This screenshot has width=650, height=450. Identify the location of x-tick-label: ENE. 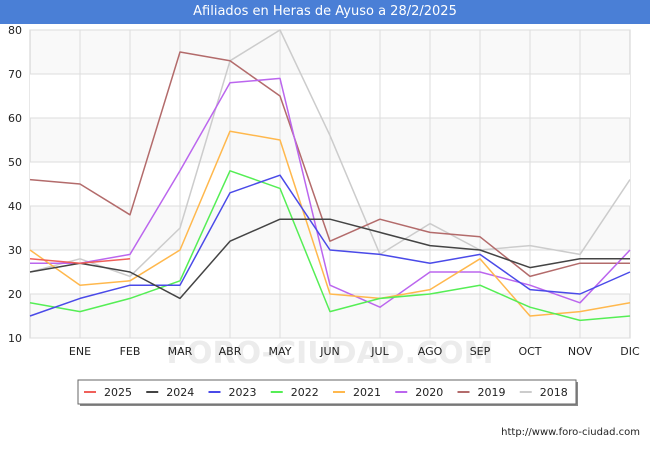
(80, 351).